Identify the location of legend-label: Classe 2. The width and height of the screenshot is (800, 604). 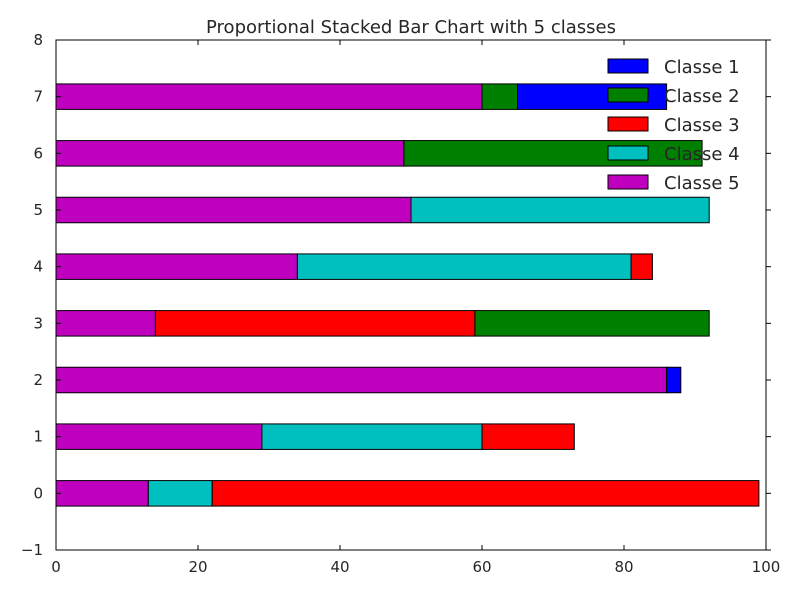
(702, 96).